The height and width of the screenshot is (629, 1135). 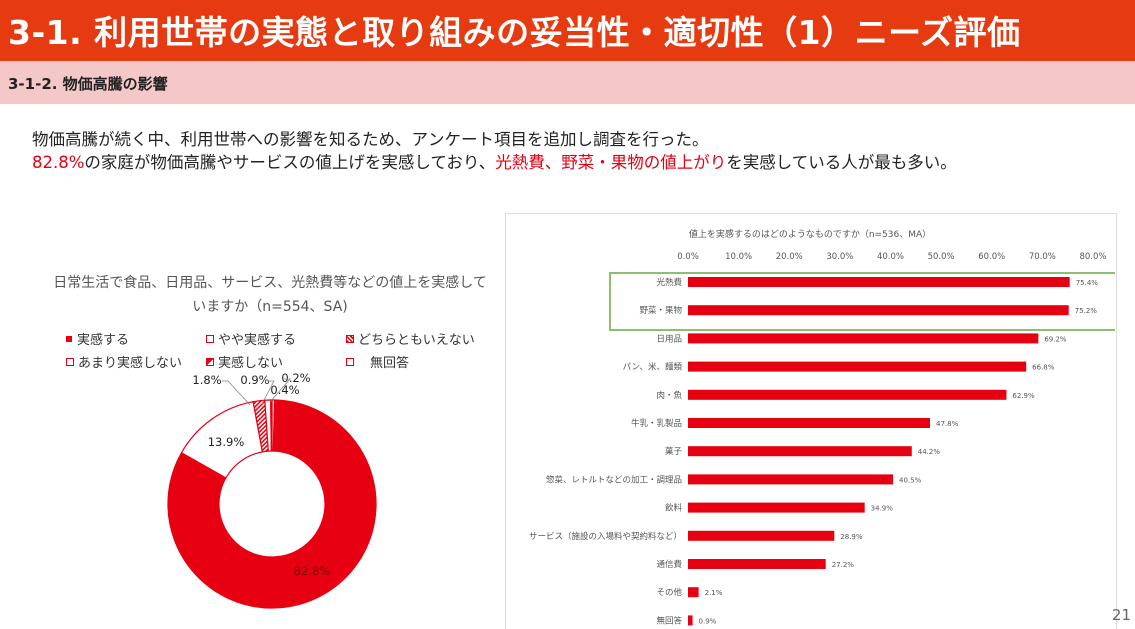 What do you see at coordinates (210, 362) in the screenshot?
I see `legend-swatch-half` at bounding box center [210, 362].